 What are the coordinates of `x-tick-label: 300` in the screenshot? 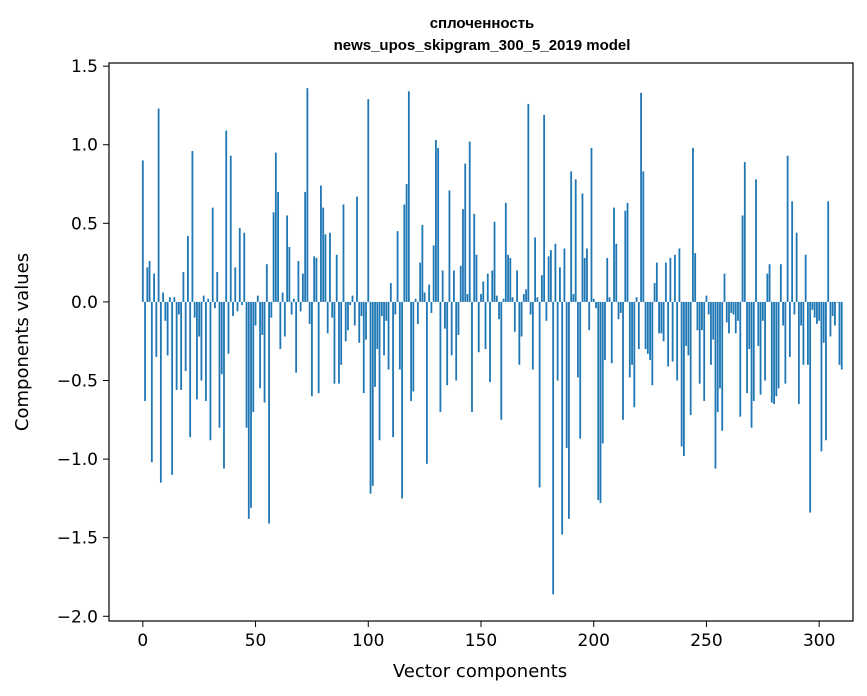 It's located at (819, 641).